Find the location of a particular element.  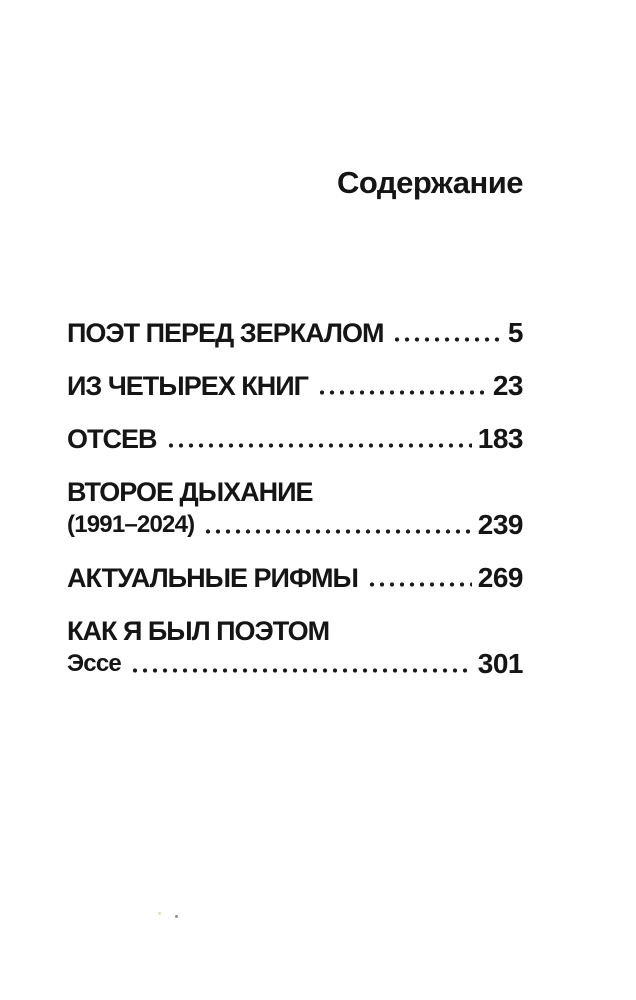

toc-row: ПОЭТ ПЕРЕД ЗЕРКАЛОМ 5 is located at coordinates (295, 333).